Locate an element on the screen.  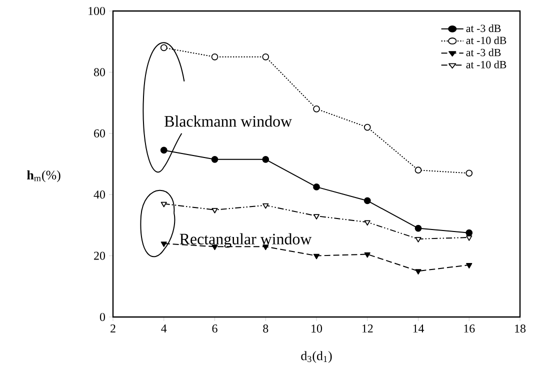
y-tick-label: 0 is located at coordinates (103, 317).